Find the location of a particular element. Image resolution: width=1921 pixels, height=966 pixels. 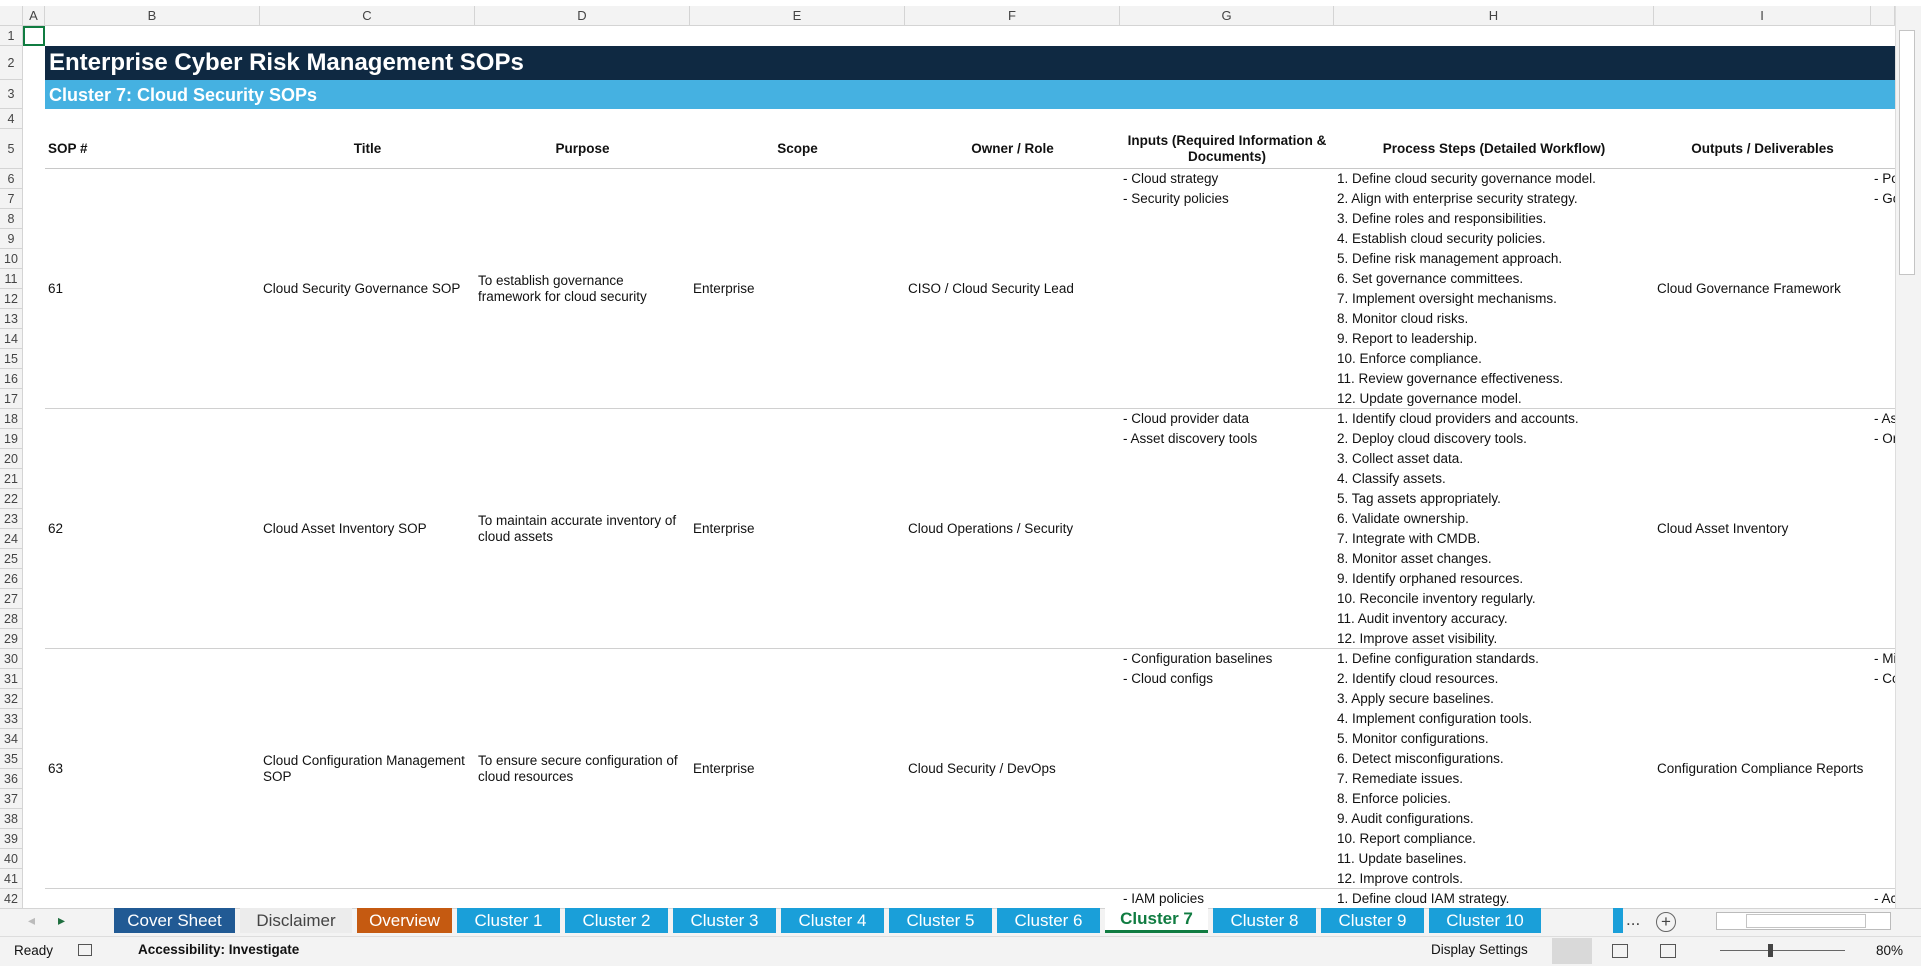

corner is located at coordinates (11, 16).